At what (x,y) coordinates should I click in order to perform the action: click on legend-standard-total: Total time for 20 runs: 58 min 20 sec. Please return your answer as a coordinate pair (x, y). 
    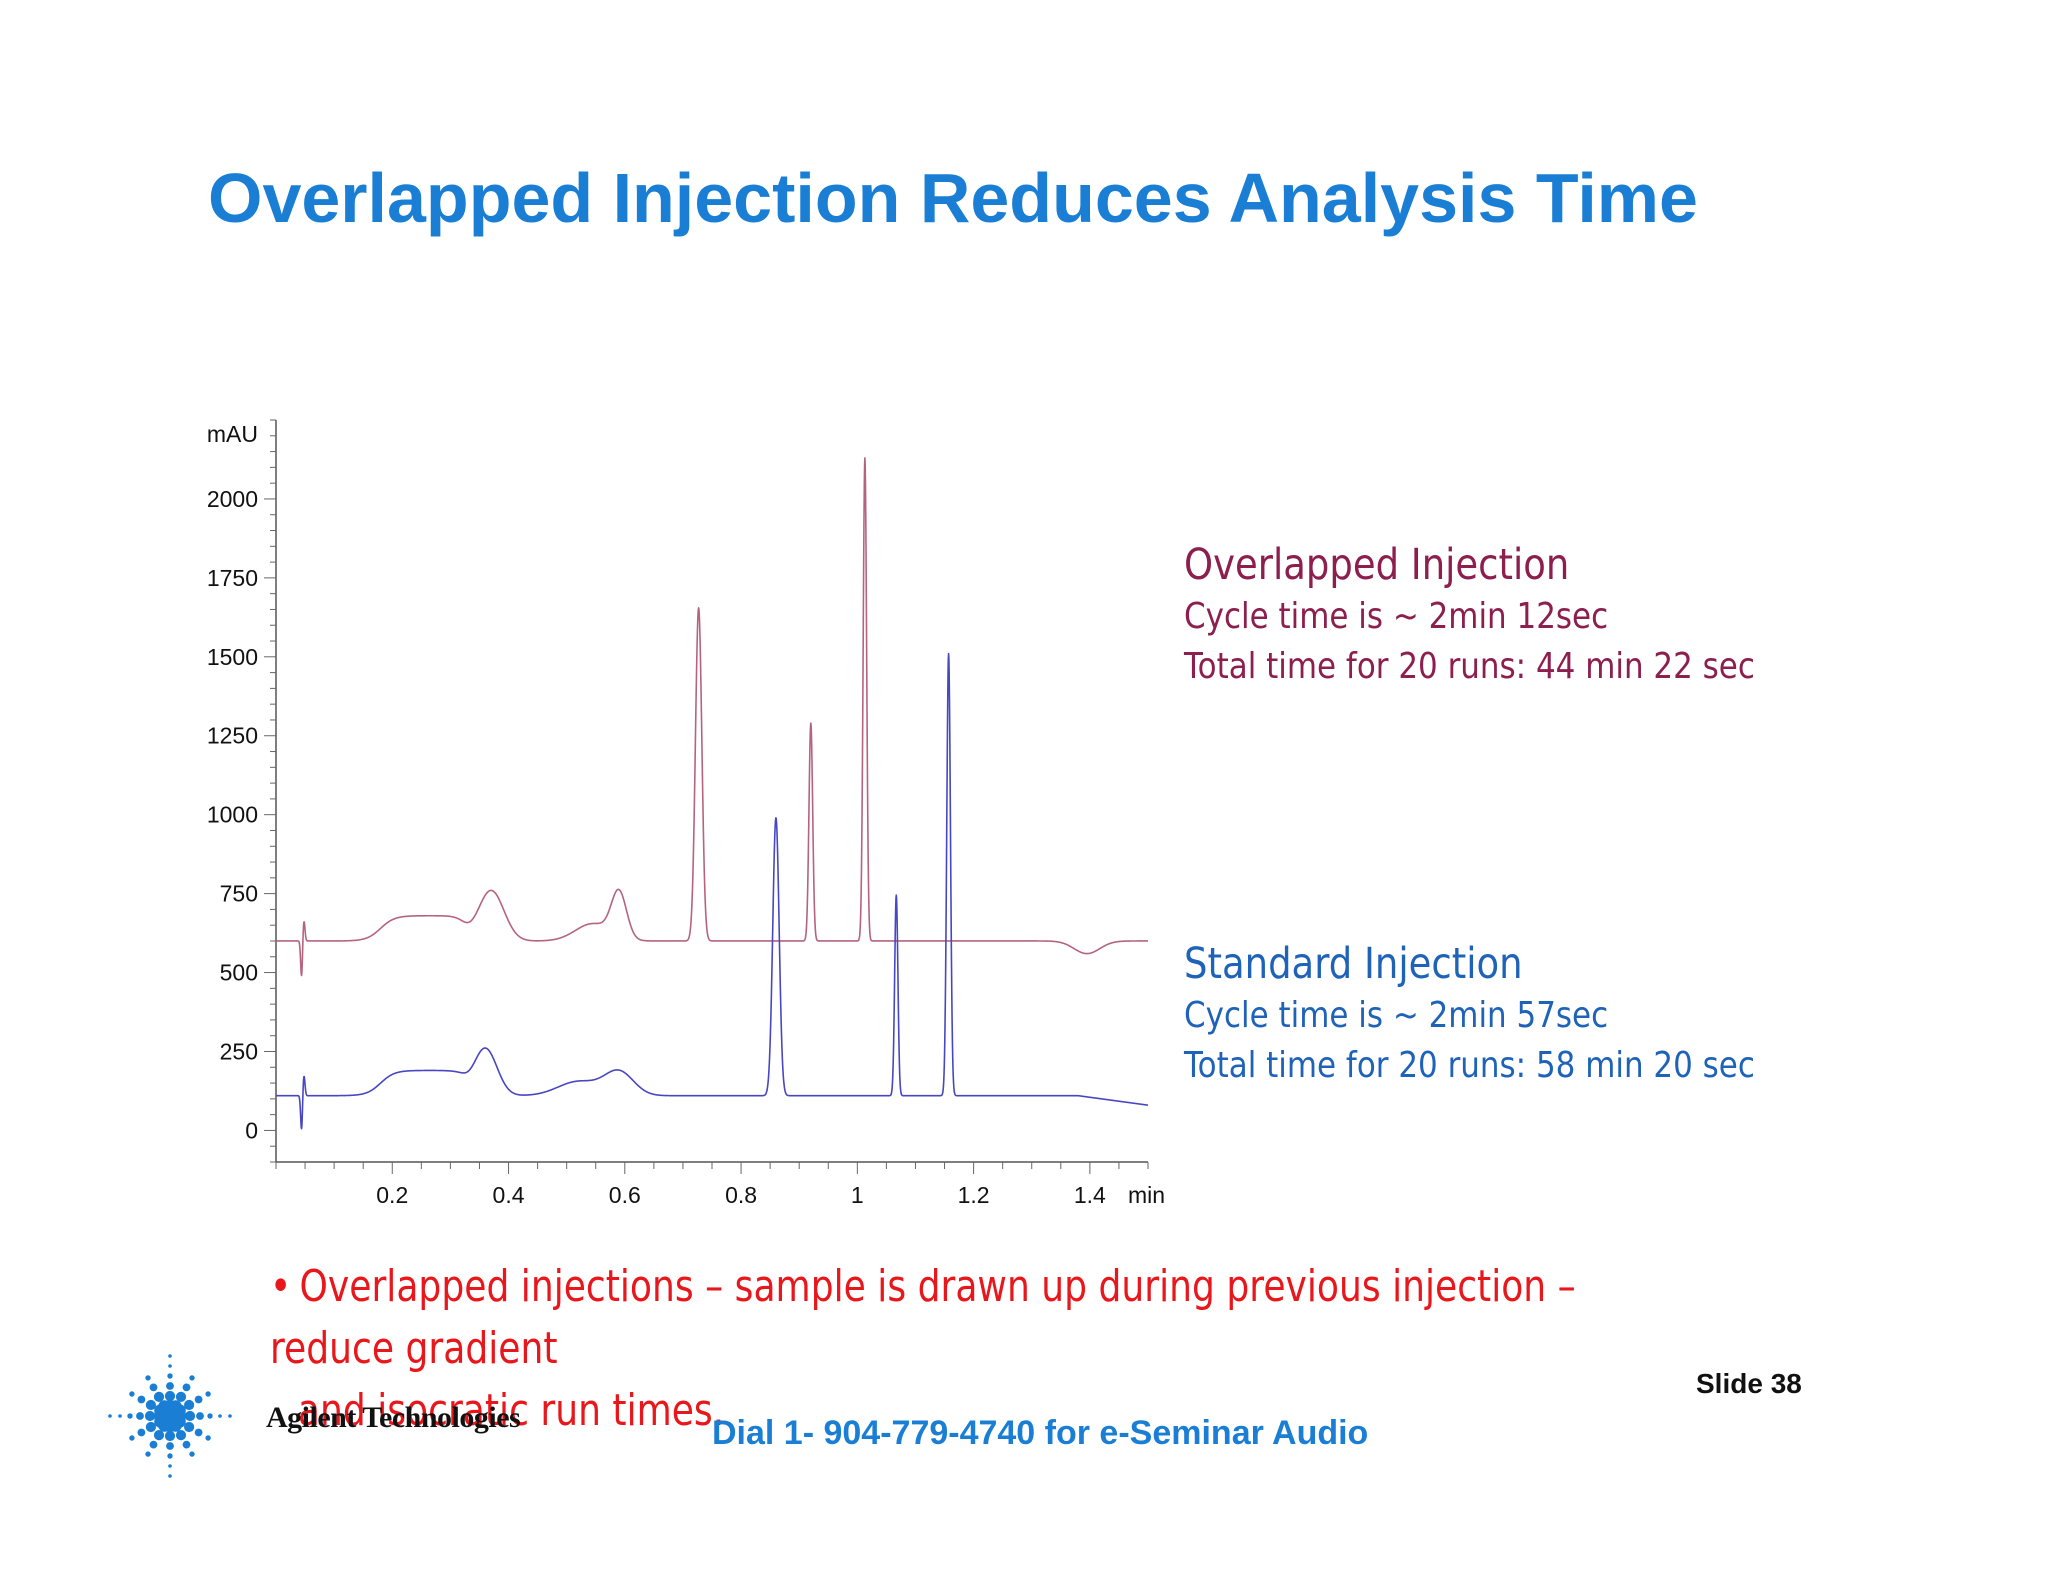
    Looking at the image, I should click on (1469, 1065).